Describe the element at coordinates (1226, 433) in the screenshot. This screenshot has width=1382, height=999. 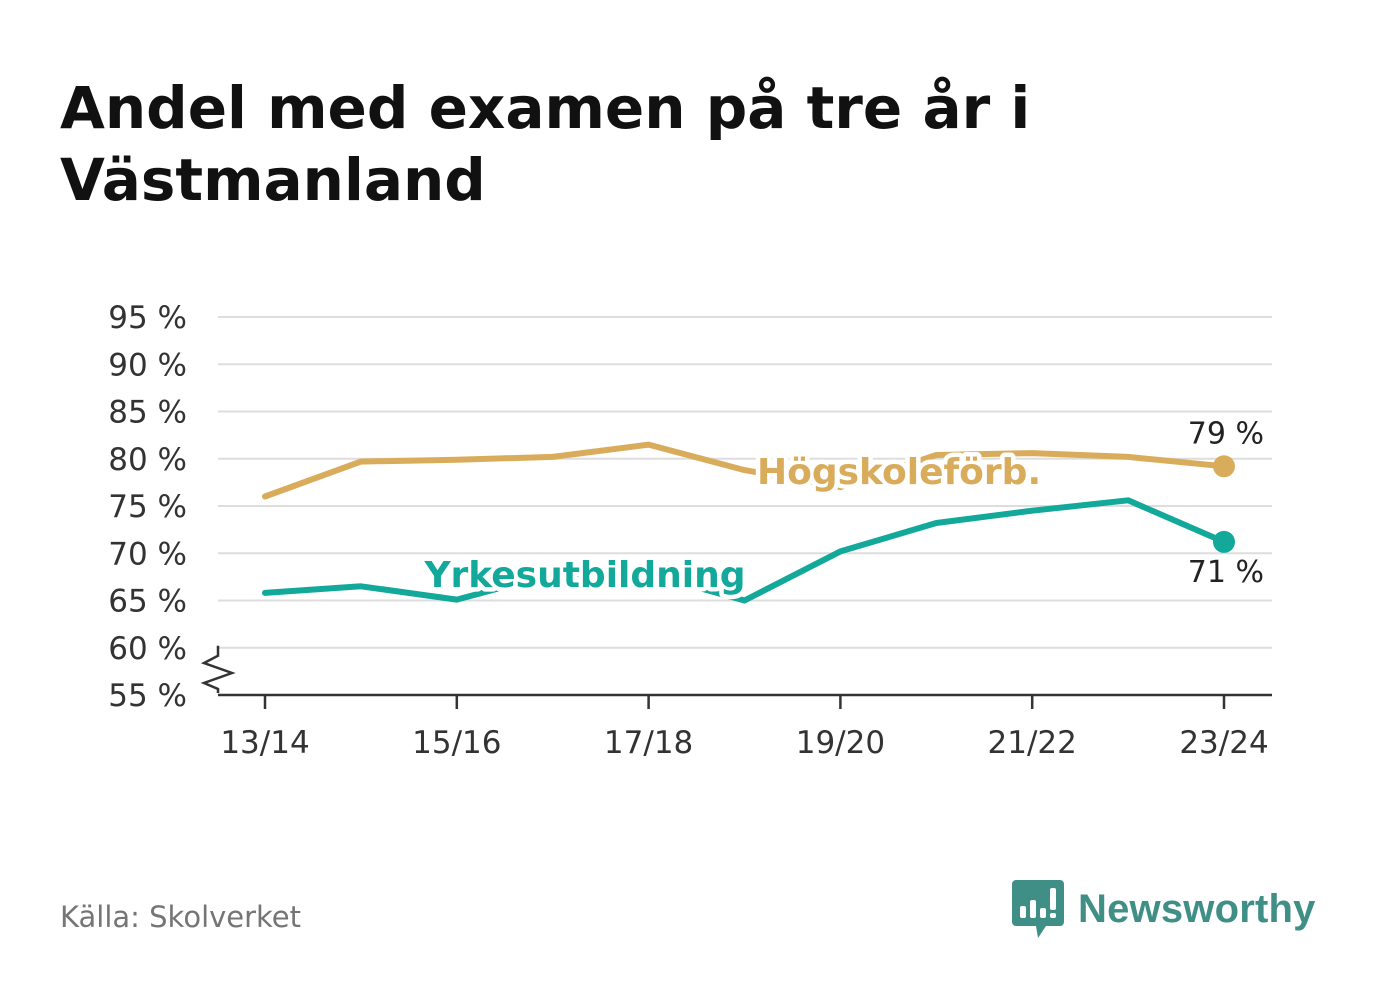
I see `series-end-label: 79 %` at that location.